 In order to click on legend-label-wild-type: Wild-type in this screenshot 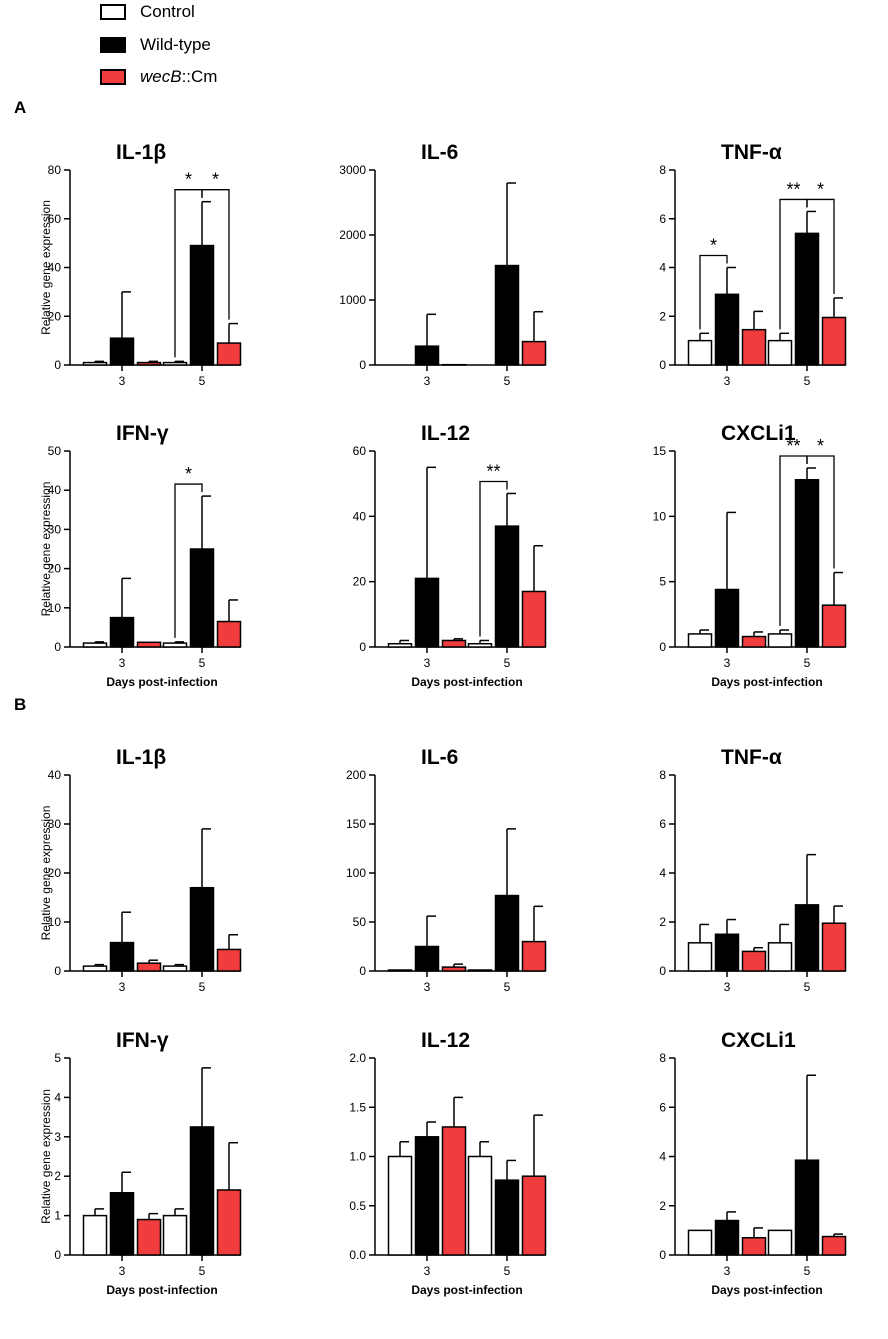, I will do `click(175, 44)`.